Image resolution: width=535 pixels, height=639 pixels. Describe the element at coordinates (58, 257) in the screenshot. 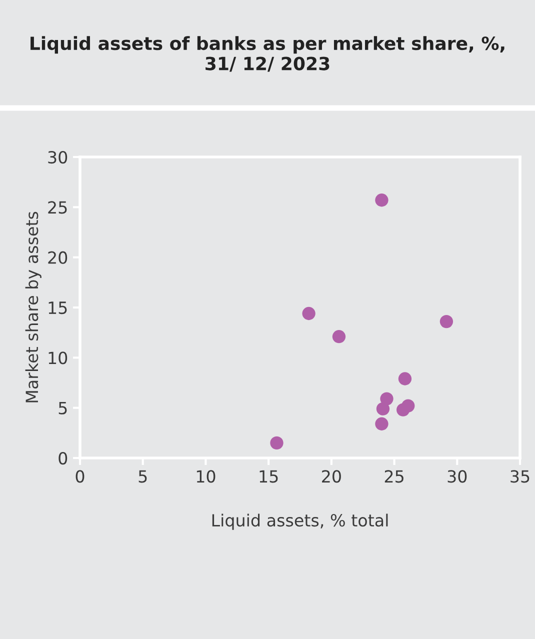

I see `y-tick-label: 20` at that location.